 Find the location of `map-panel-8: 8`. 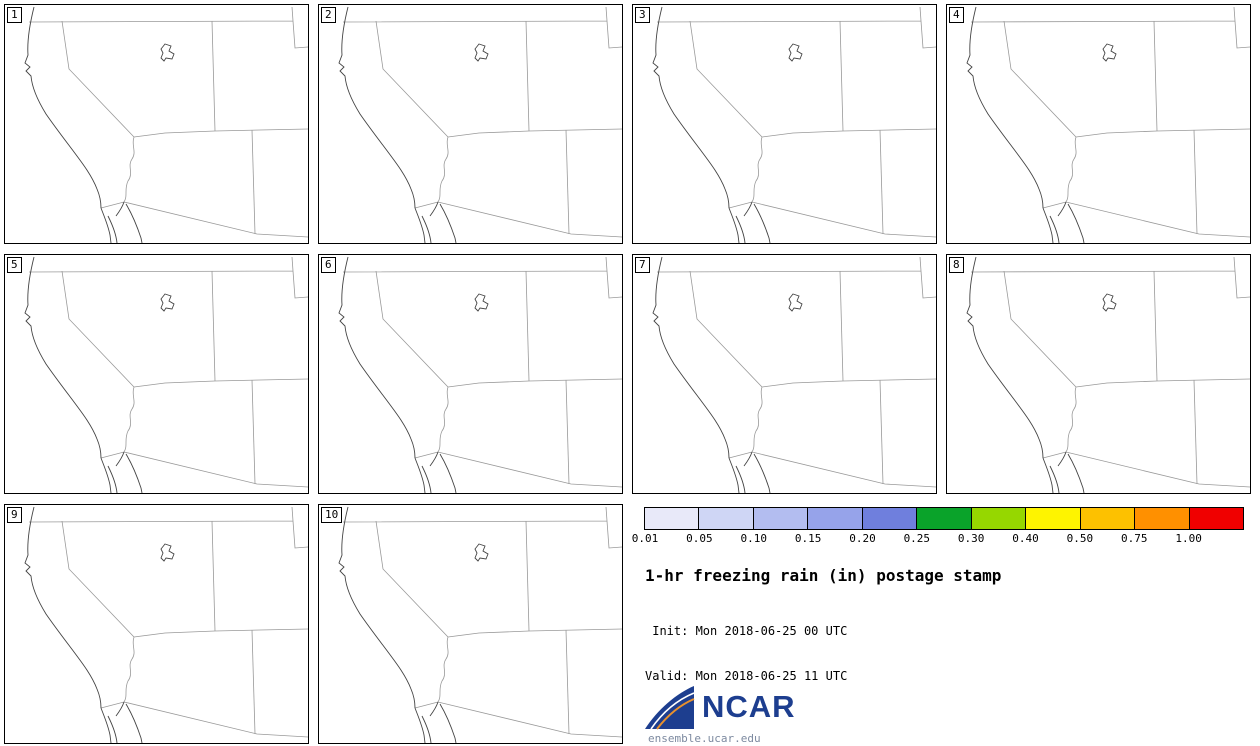

map-panel-8: 8 is located at coordinates (1098, 374).